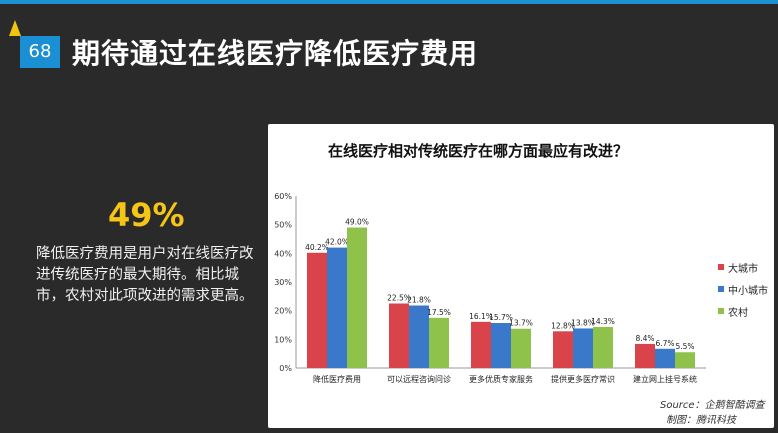 The height and width of the screenshot is (433, 778). Describe the element at coordinates (563, 325) in the screenshot. I see `data-label: 12.8%` at that location.